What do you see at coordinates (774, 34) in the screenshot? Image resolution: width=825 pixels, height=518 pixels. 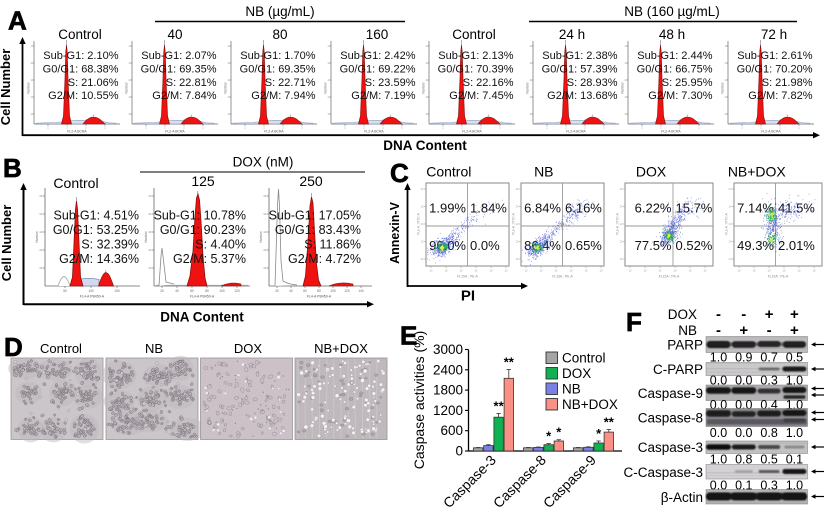 I see `svg-text: 72 h` at bounding box center [774, 34].